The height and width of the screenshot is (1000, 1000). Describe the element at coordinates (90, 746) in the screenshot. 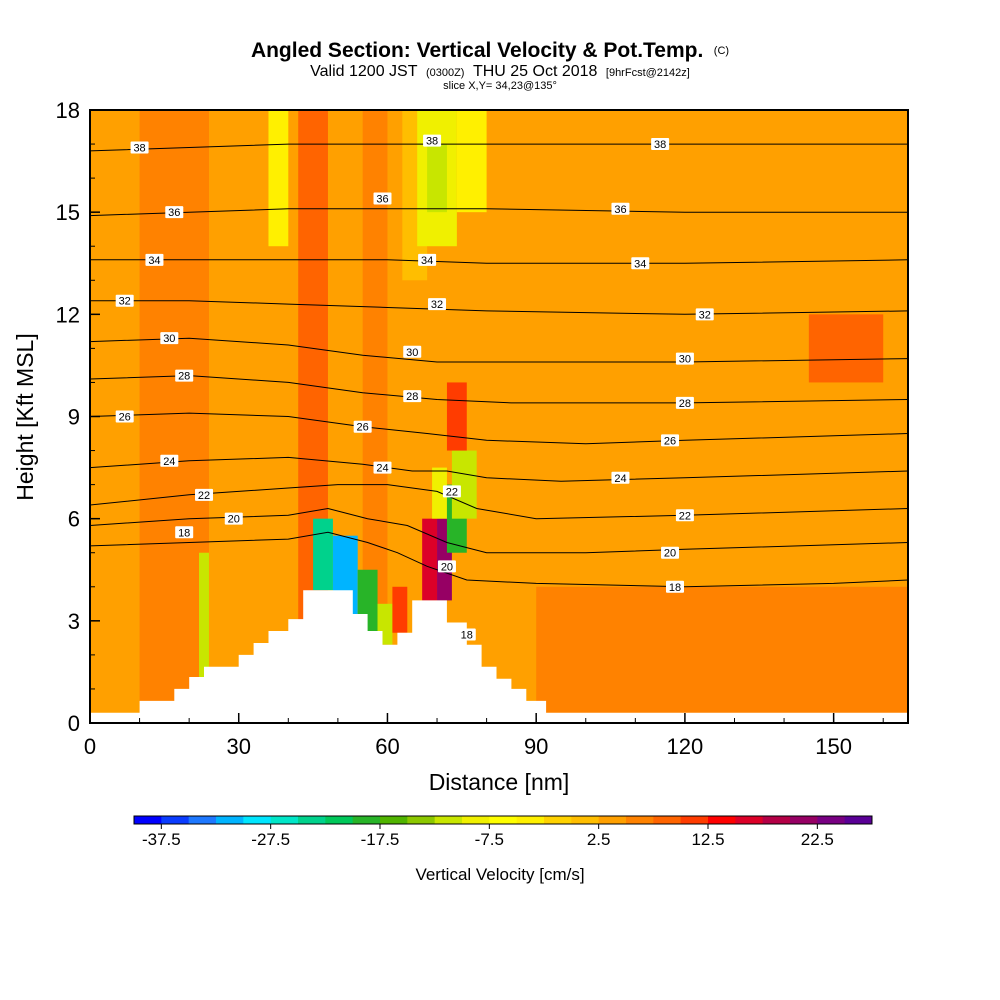

I see `x-tick-label: 0` at that location.